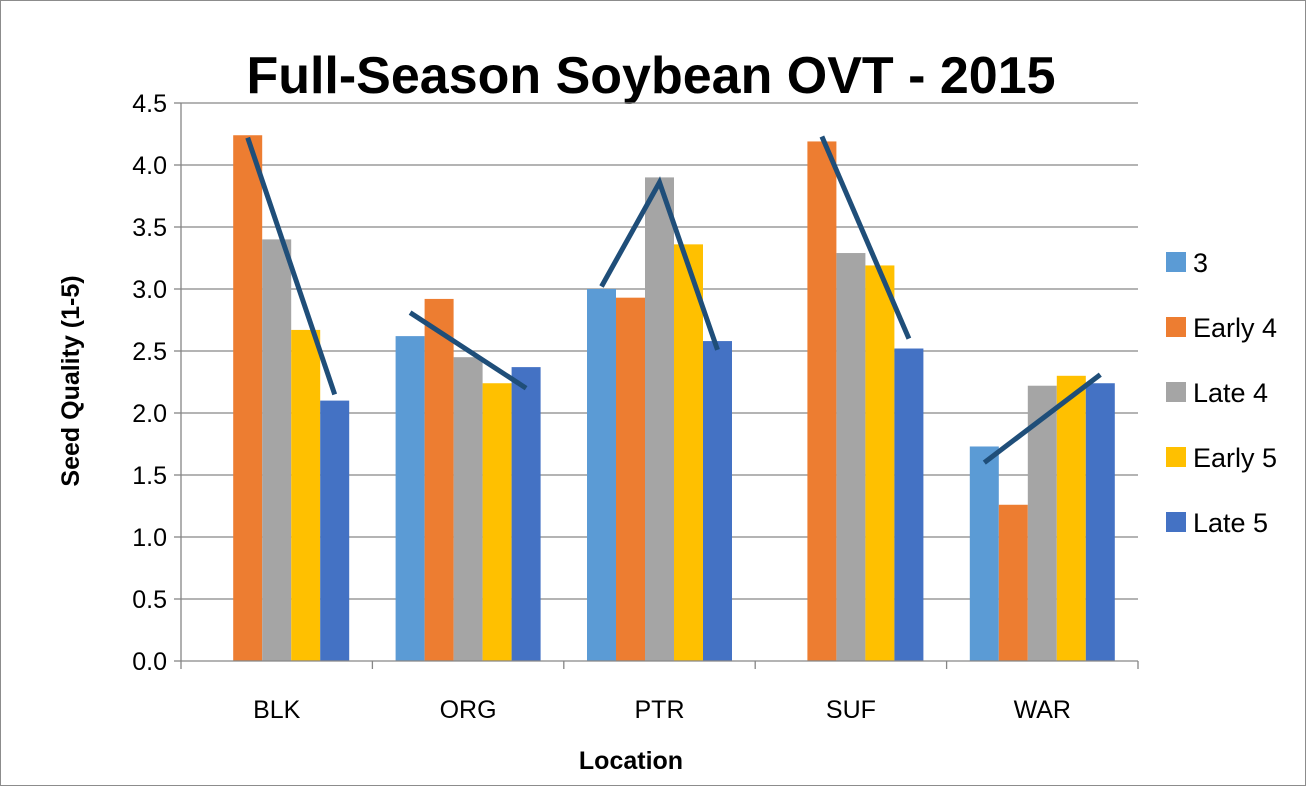 The width and height of the screenshot is (1306, 786). I want to click on trend-line-suf, so click(865, 237).